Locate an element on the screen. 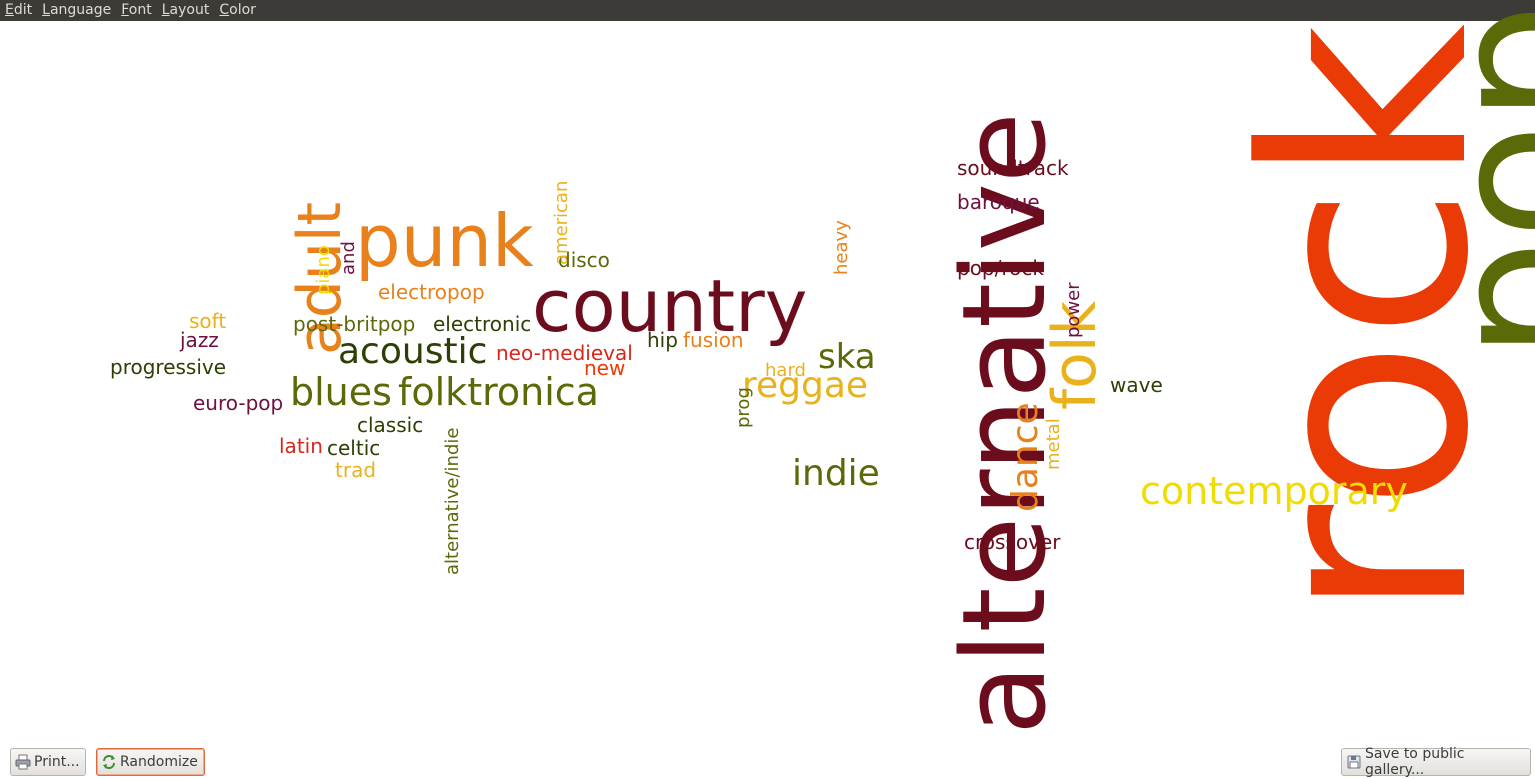 The width and height of the screenshot is (1535, 779). cloud-word-country: country is located at coordinates (670, 306).